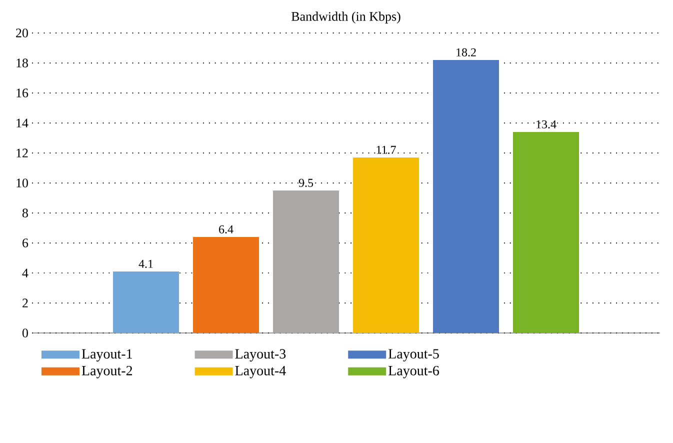 Image resolution: width=673 pixels, height=443 pixels. I want to click on legend-label: Layout-1, so click(107, 355).